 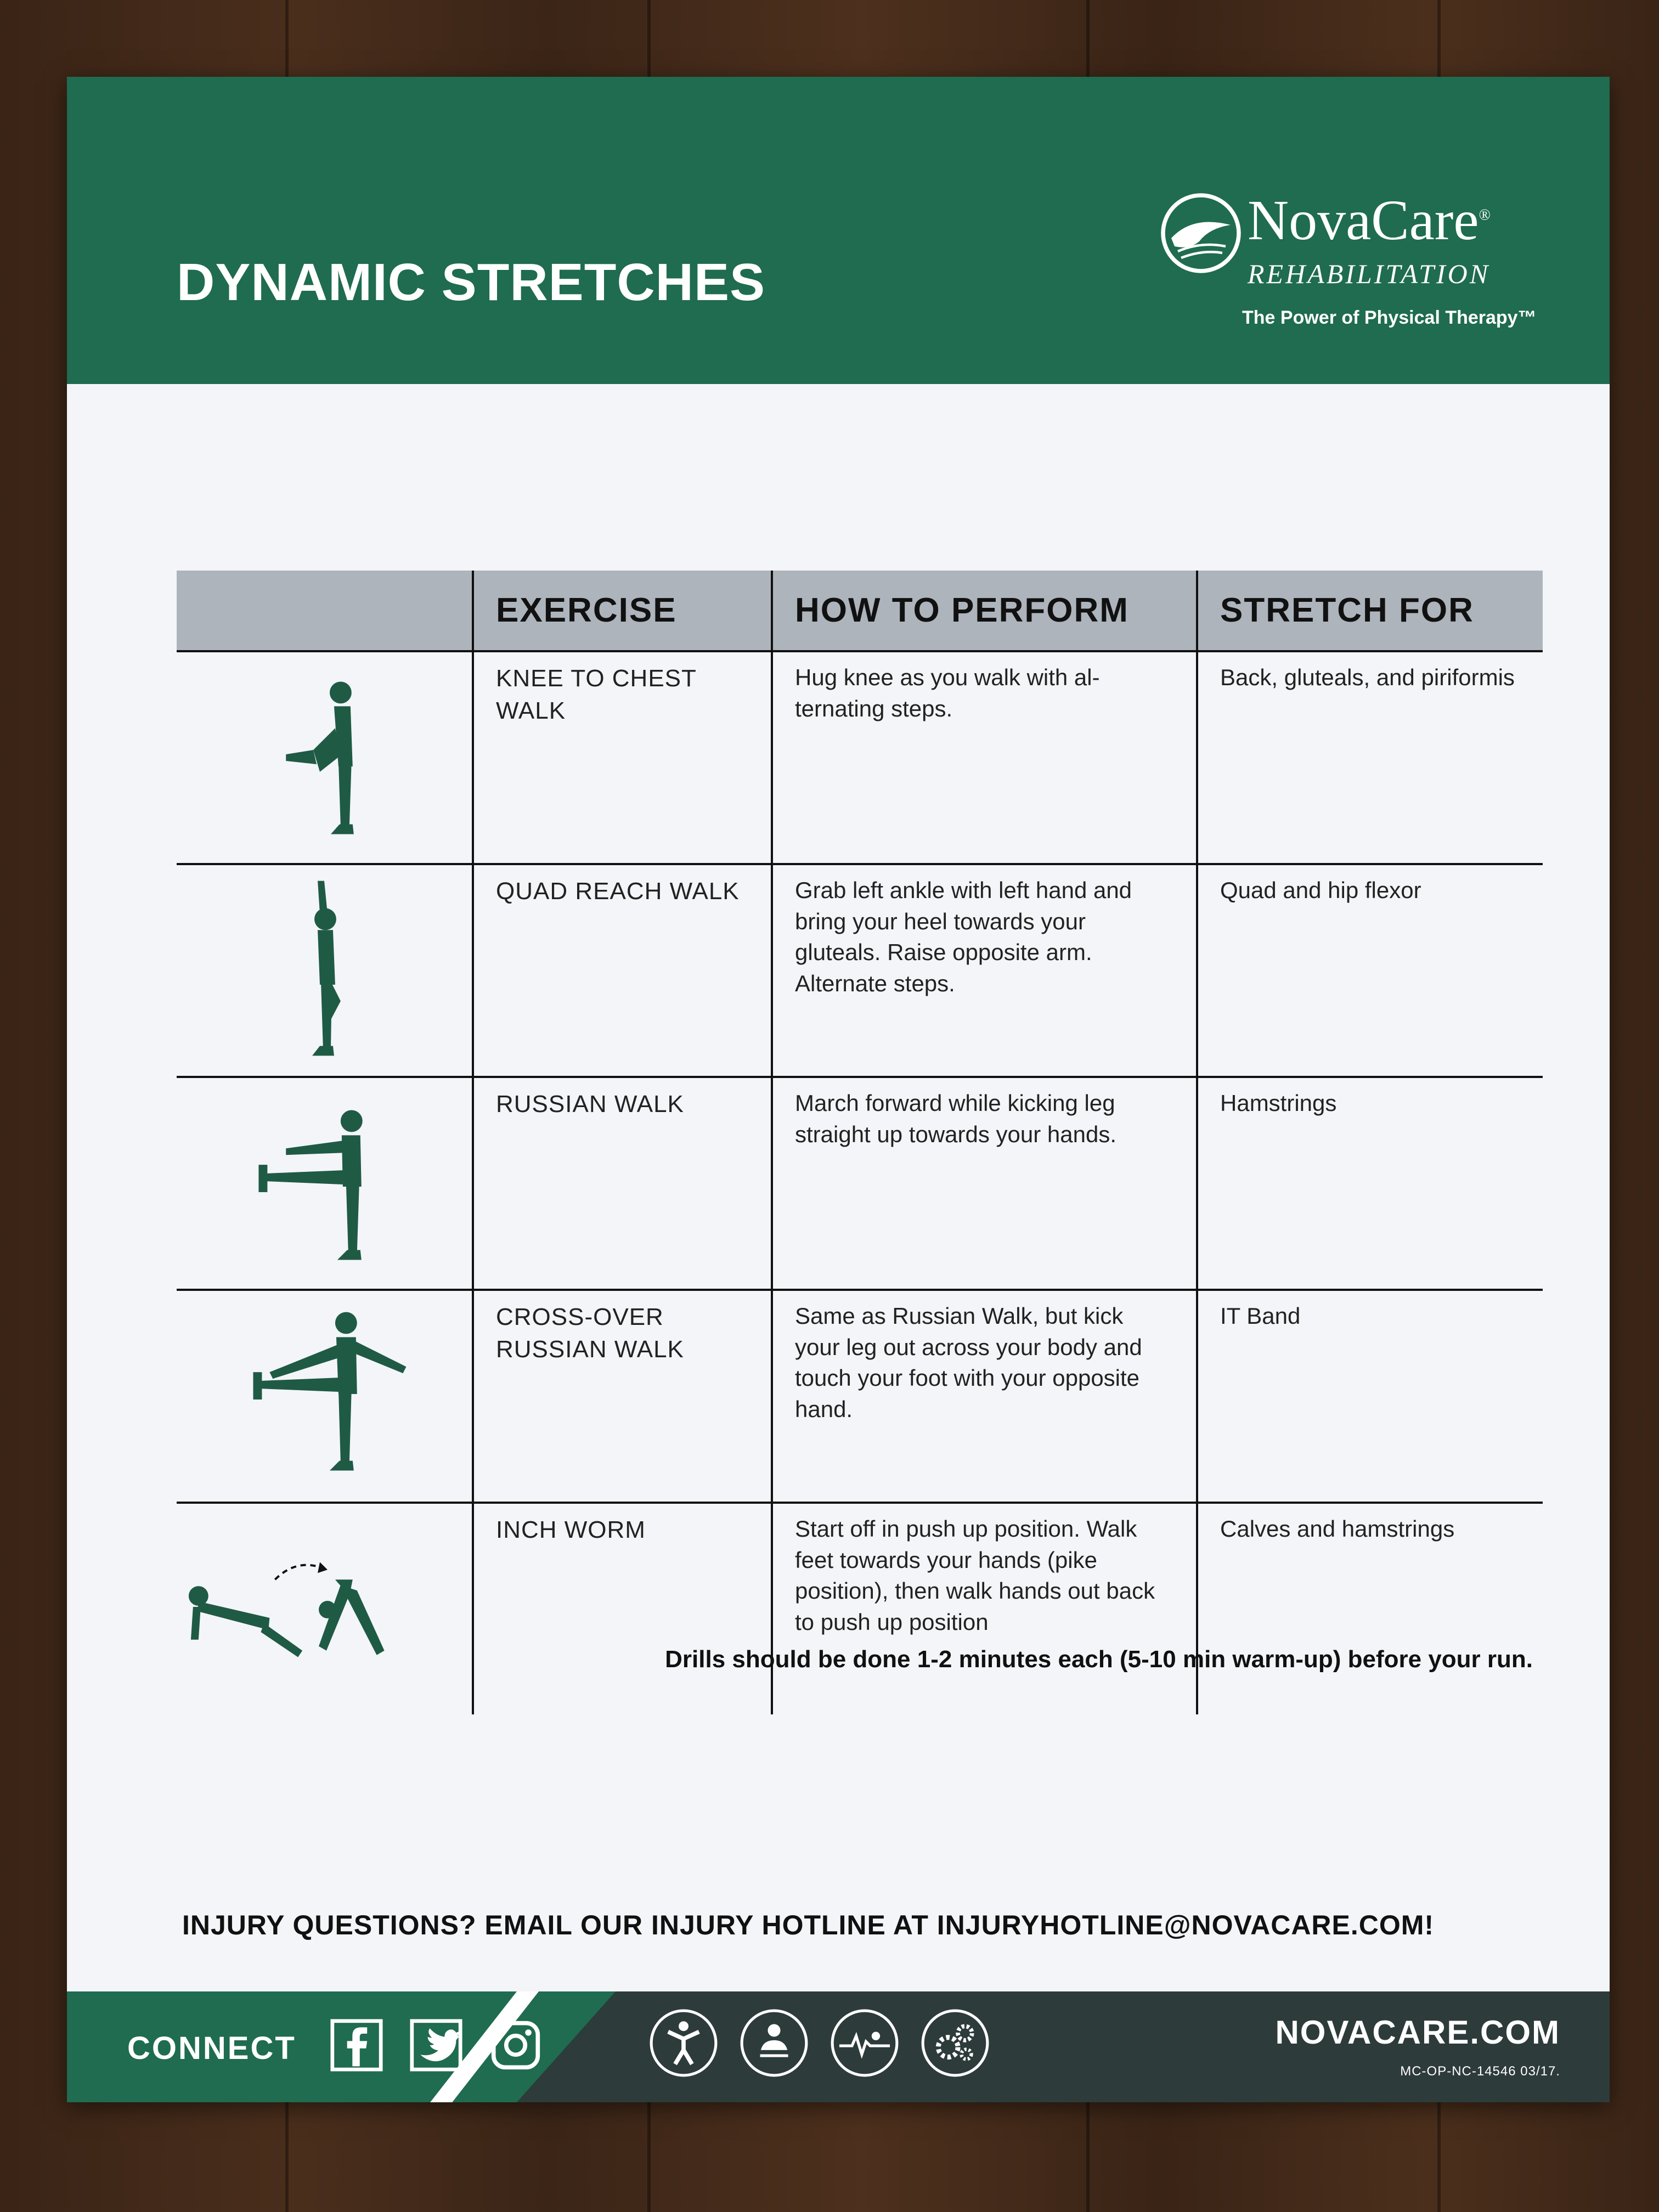 What do you see at coordinates (211, 2048) in the screenshot?
I see `connect-label: CONNECT` at bounding box center [211, 2048].